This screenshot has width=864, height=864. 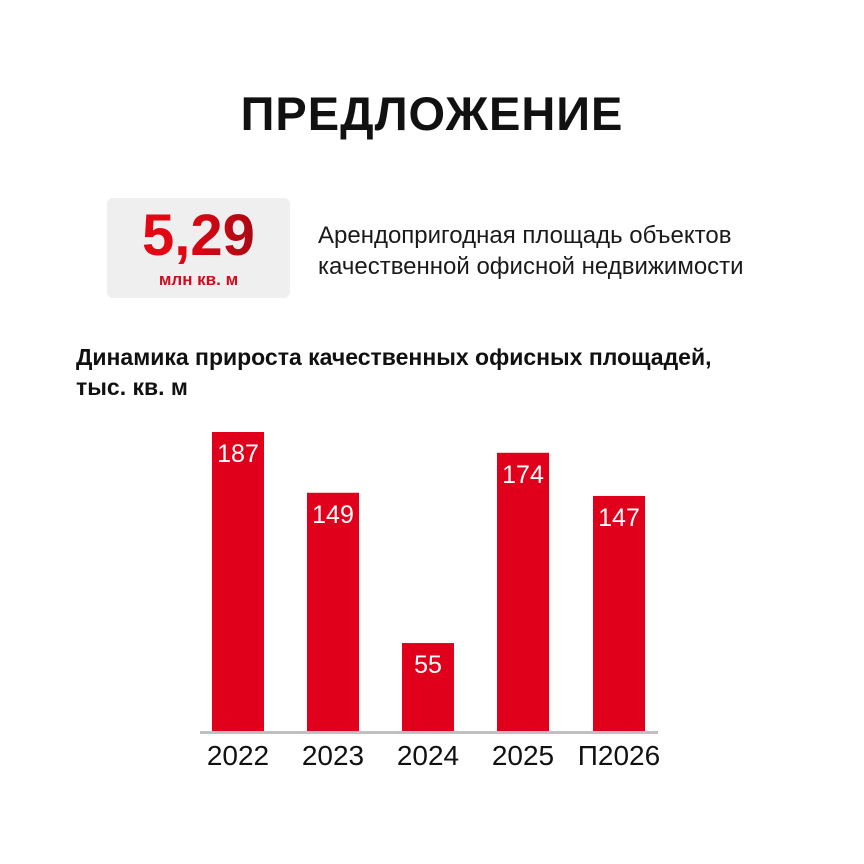 I want to click on bar-value-label: 55, so click(x=428, y=665).